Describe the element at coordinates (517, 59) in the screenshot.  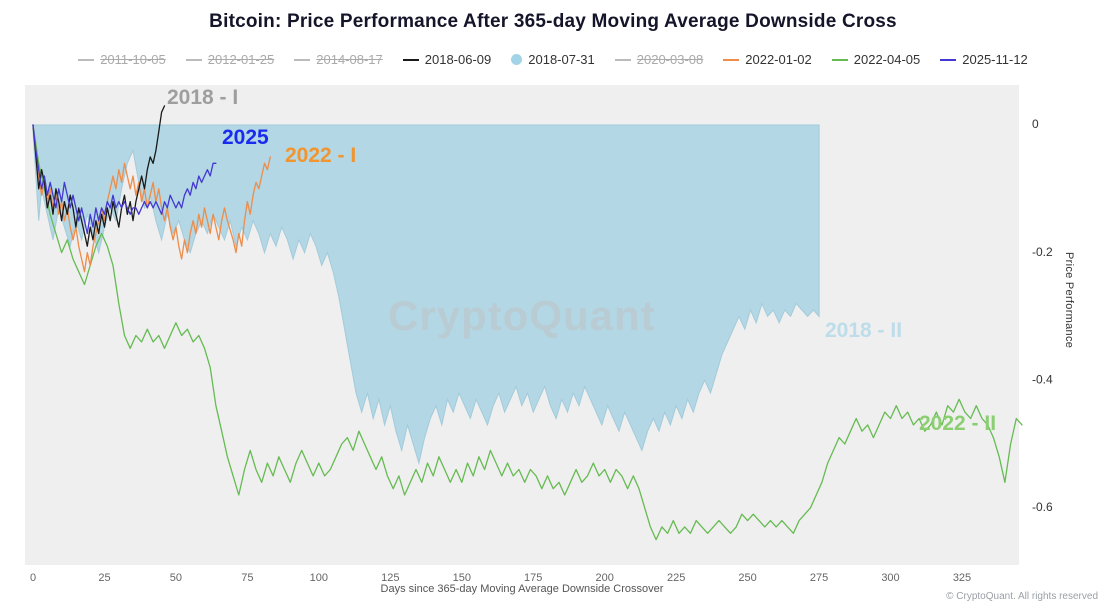
I see `legend-circle-marker` at that location.